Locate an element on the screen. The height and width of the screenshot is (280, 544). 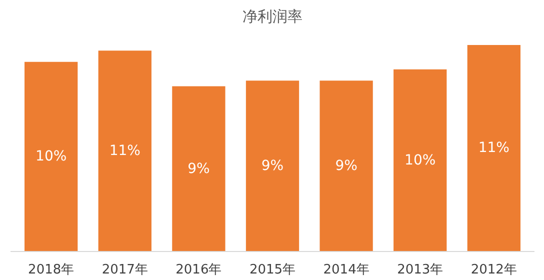
x-tick-label: 2014年 is located at coordinates (346, 270).